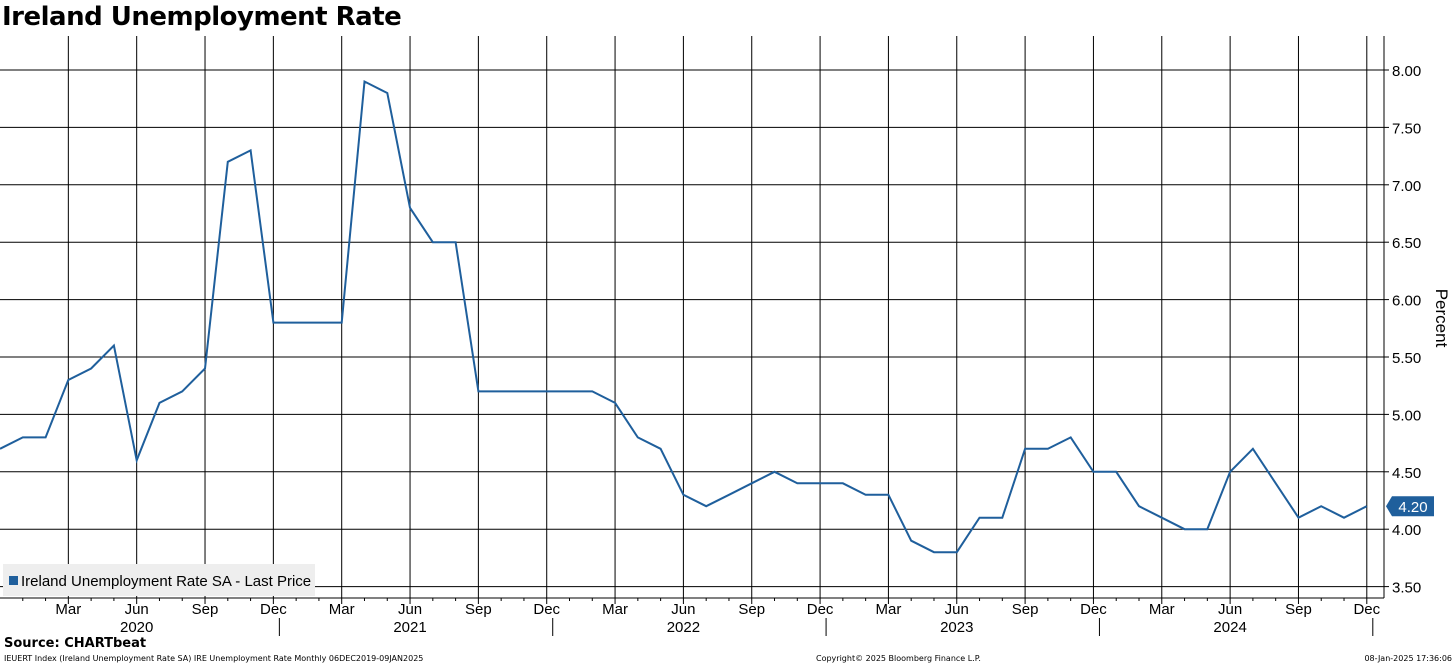 Image resolution: width=1456 pixels, height=665 pixels. What do you see at coordinates (956, 627) in the screenshot?
I see `x-year-label: 2023` at bounding box center [956, 627].